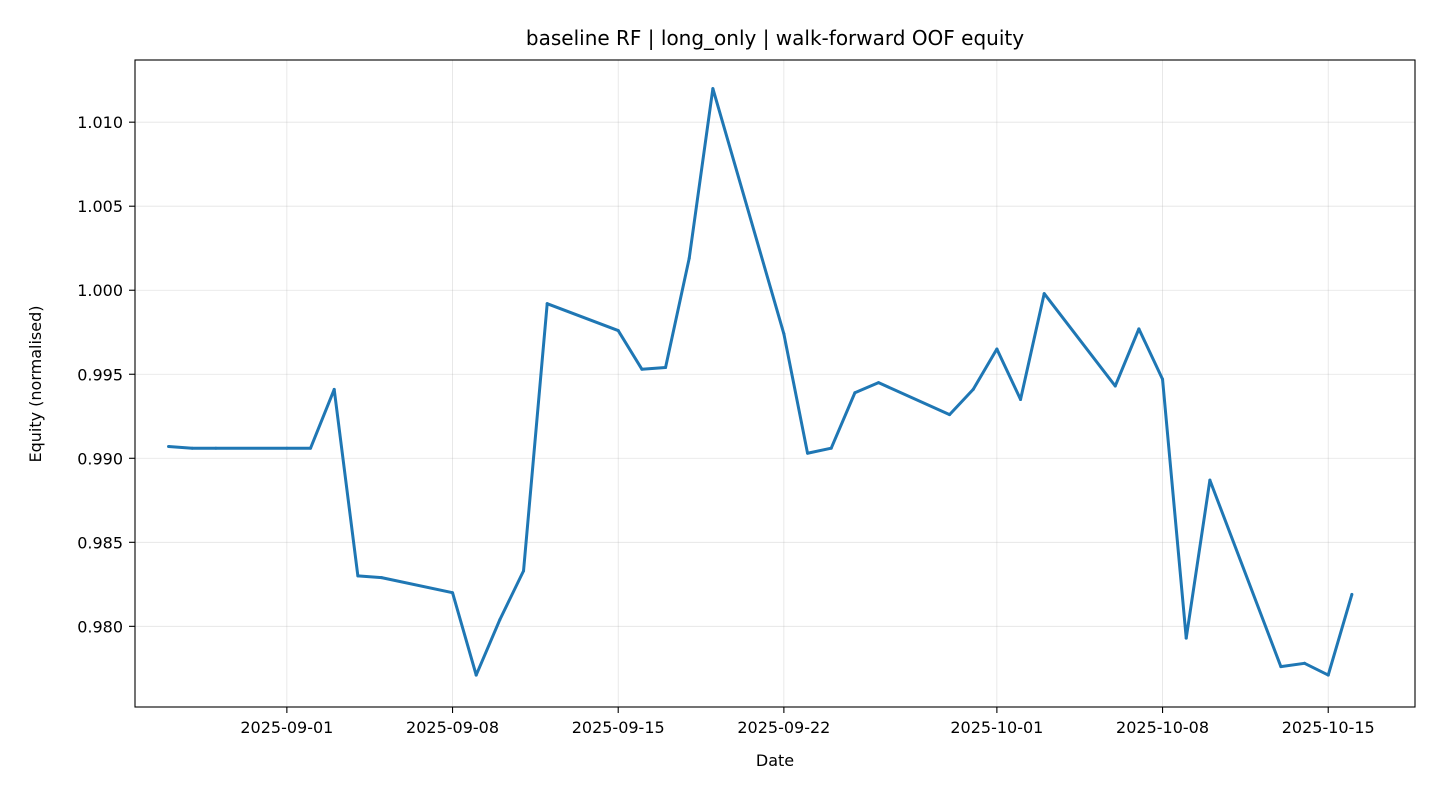 The image size is (1440, 800). What do you see at coordinates (783, 727) in the screenshot?
I see `x-tick-label: 2025-09-22` at bounding box center [783, 727].